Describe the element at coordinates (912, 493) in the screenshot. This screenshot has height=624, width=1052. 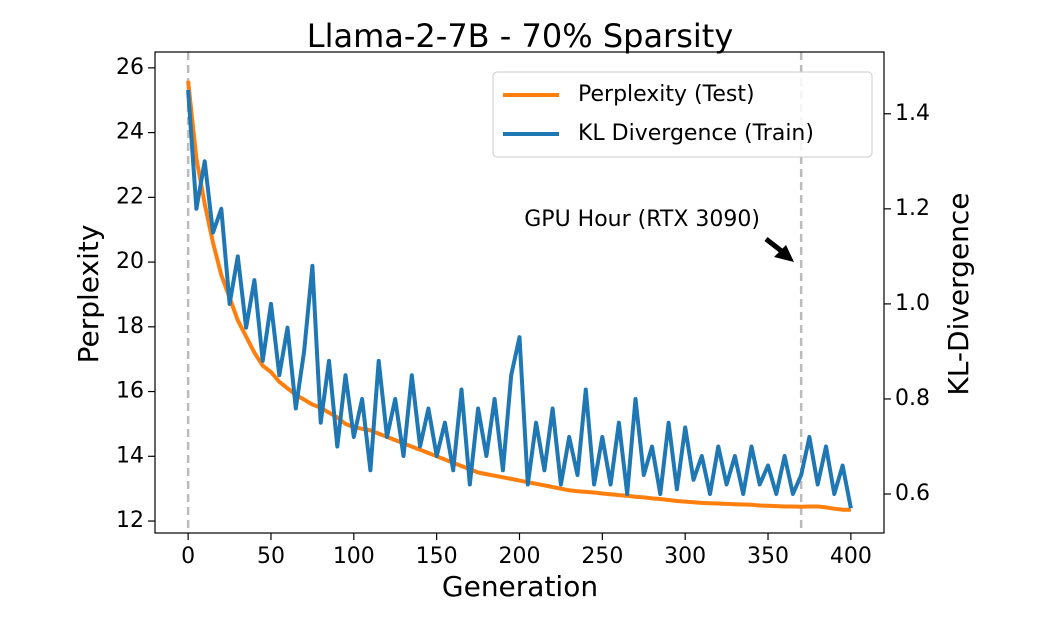
I see `y2-tick-label: 0.6` at that location.